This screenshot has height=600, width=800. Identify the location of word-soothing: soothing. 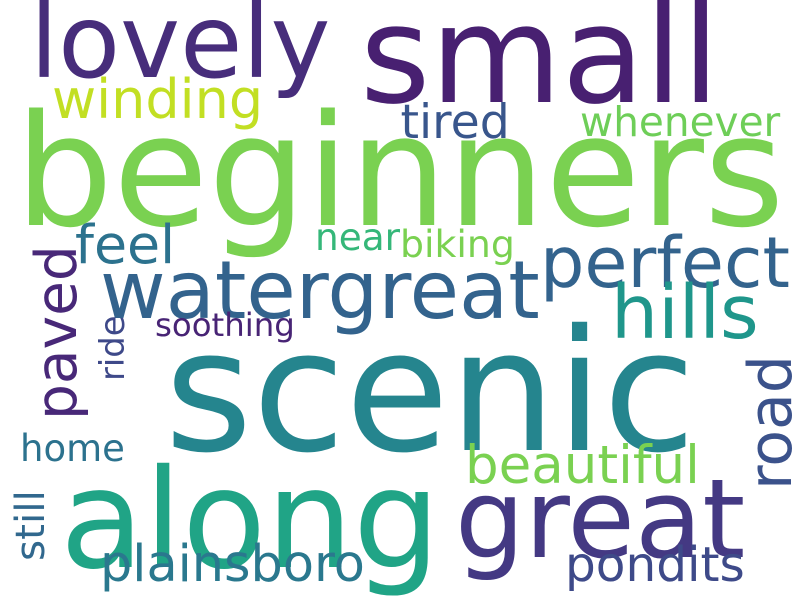
(225, 325).